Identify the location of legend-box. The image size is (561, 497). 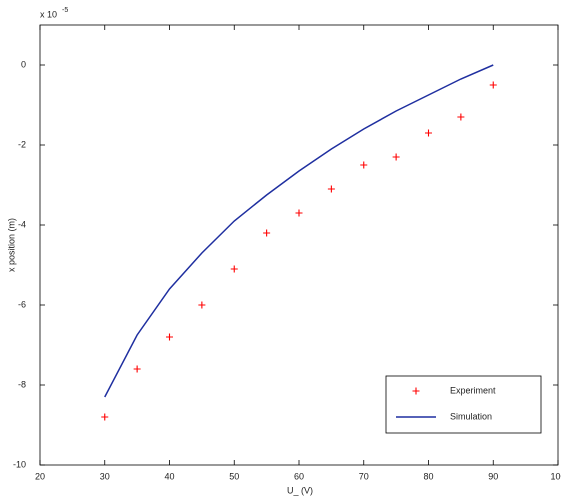
(463, 404).